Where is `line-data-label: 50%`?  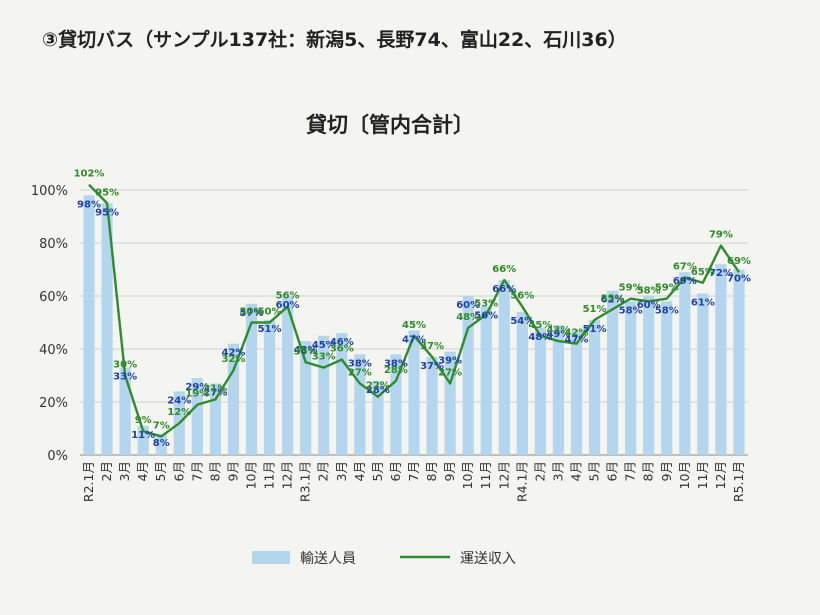
line-data-label: 50% is located at coordinates (270, 312).